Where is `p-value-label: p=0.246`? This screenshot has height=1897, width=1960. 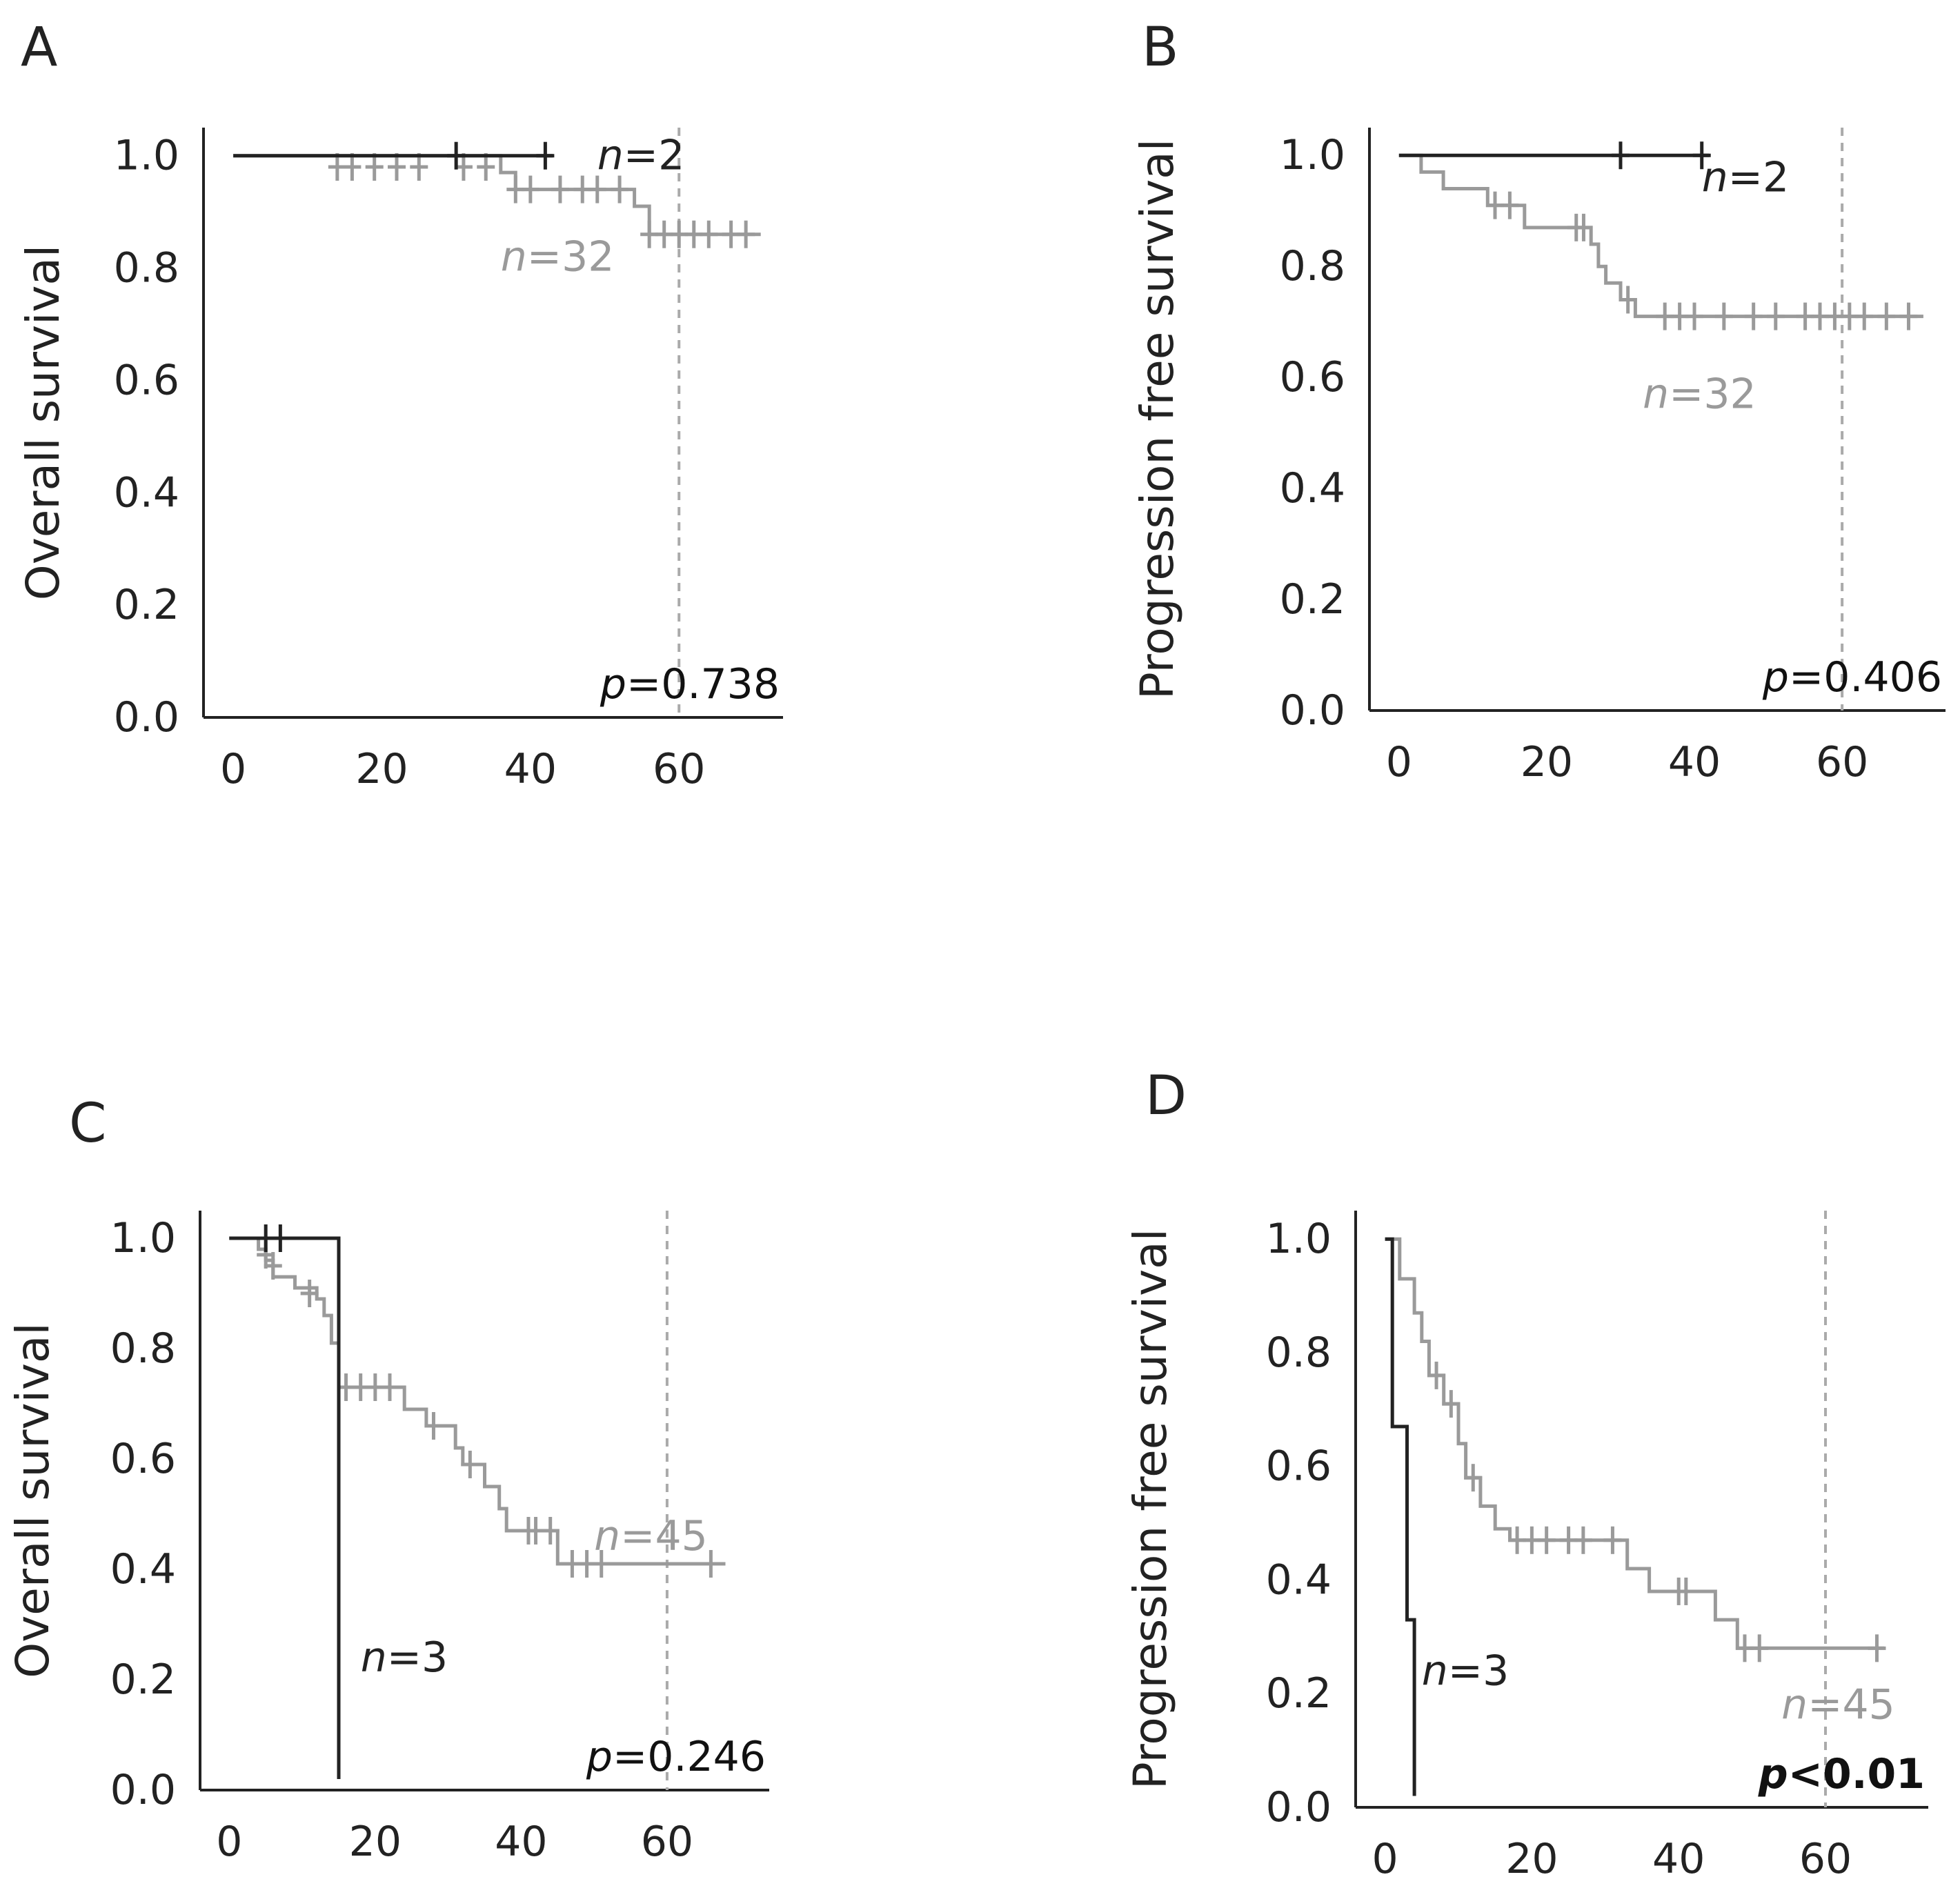
p-value-label: p=0.246 is located at coordinates (676, 1757).